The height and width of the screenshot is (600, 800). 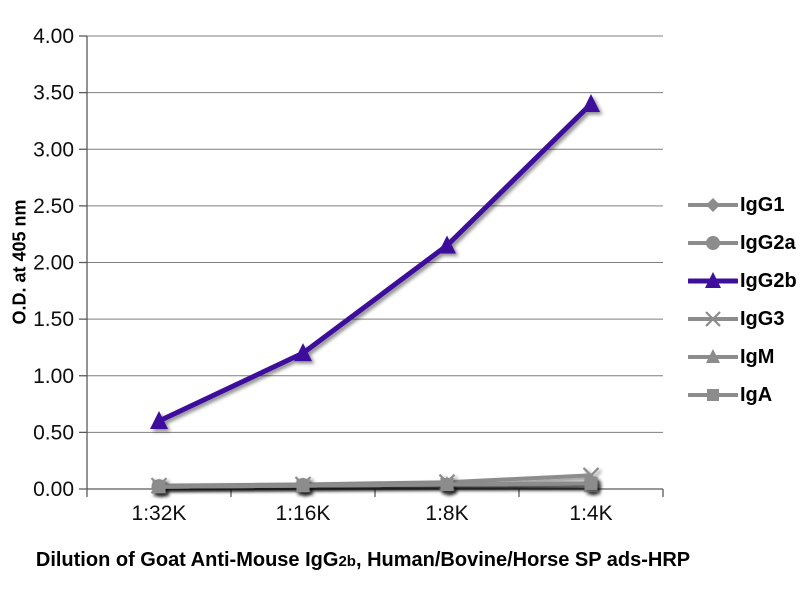 I want to click on legend-item-IgM: IgM, so click(x=742, y=357).